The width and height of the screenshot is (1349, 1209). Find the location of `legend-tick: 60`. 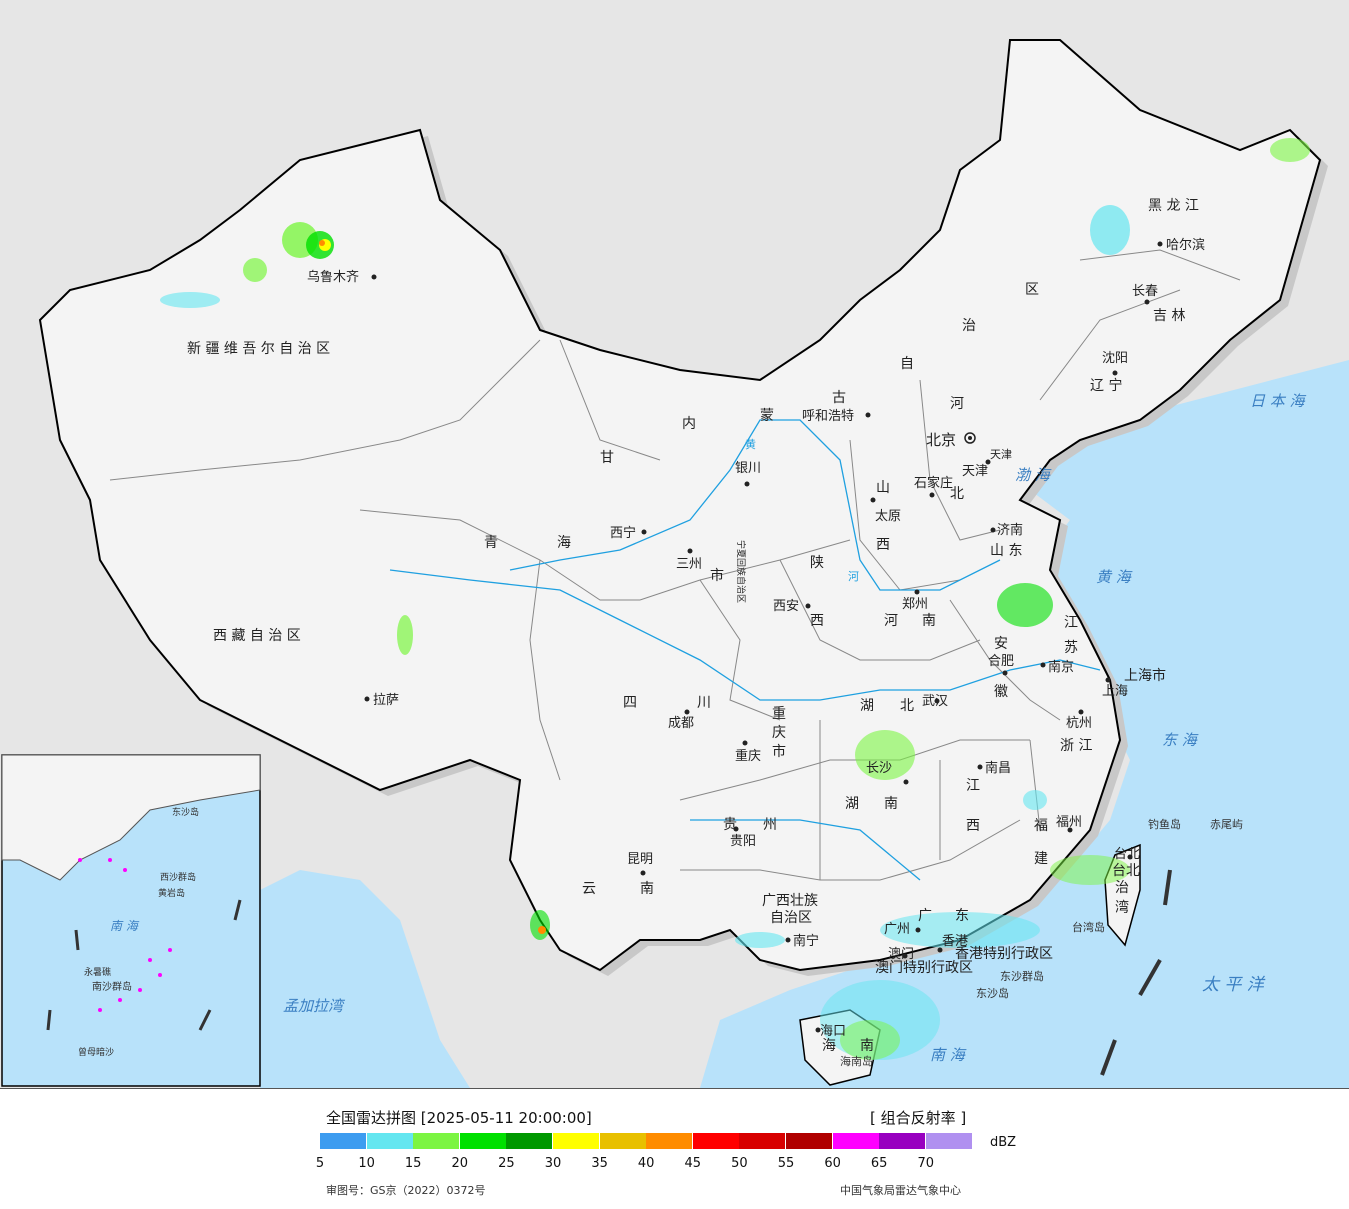

legend-tick: 60 is located at coordinates (832, 1163).